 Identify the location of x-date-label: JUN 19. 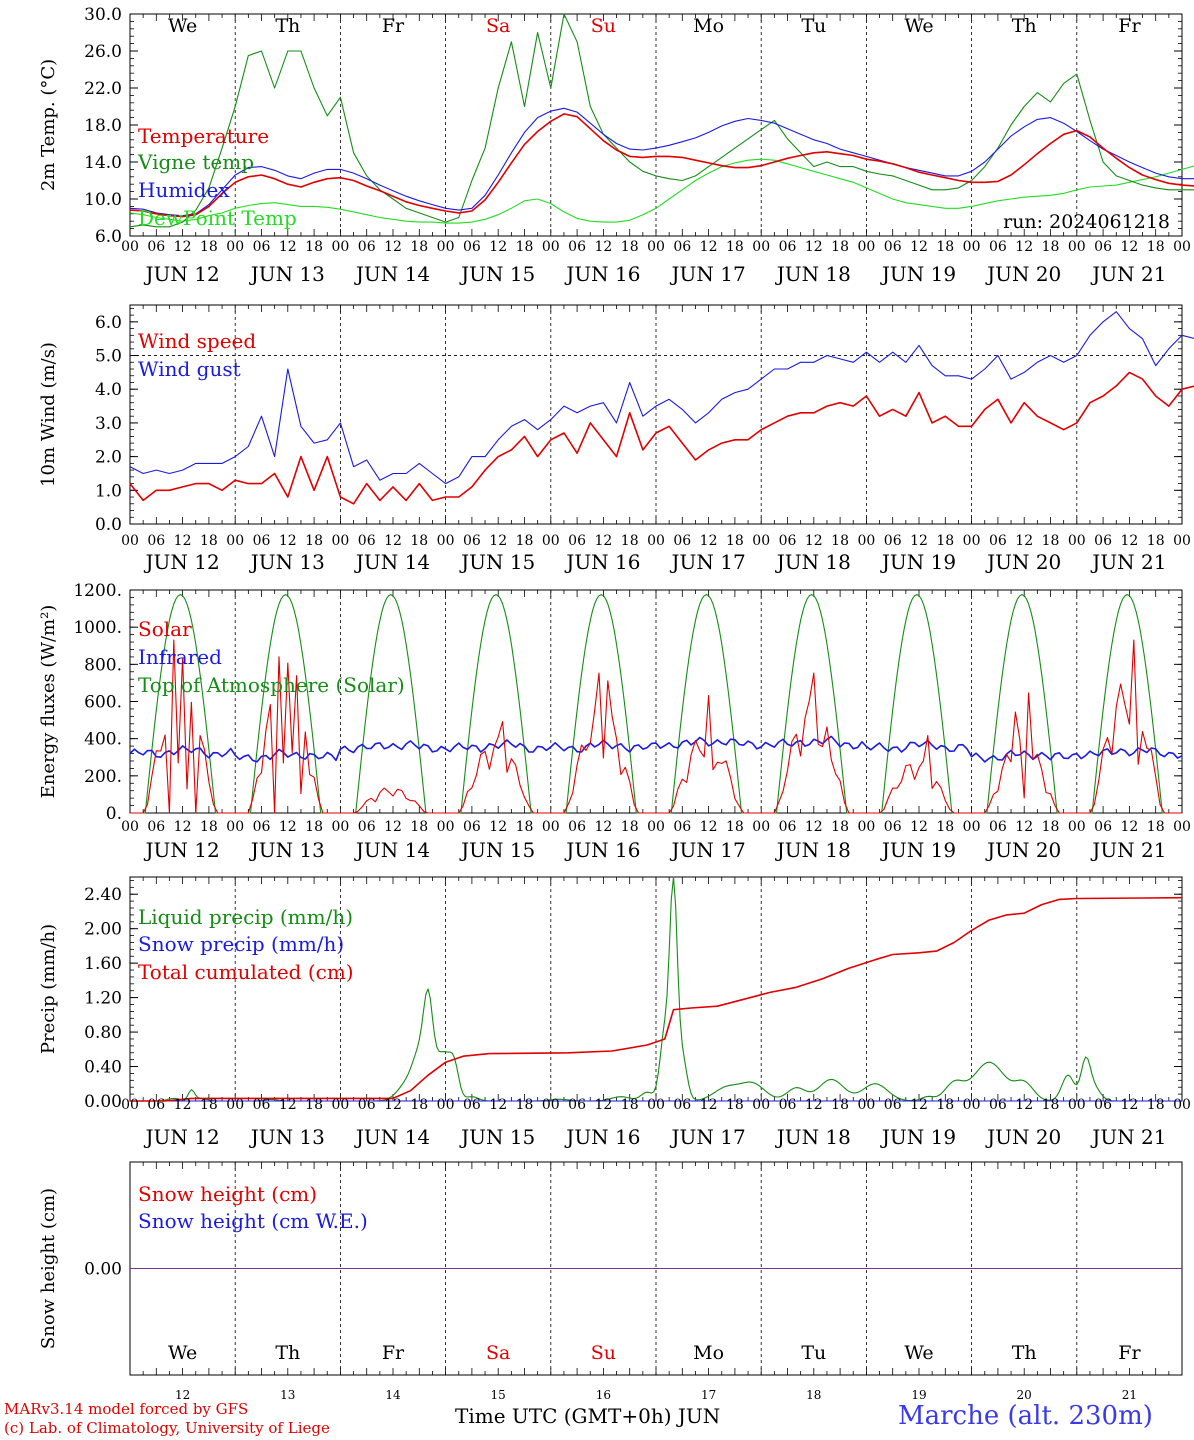
(918, 1137).